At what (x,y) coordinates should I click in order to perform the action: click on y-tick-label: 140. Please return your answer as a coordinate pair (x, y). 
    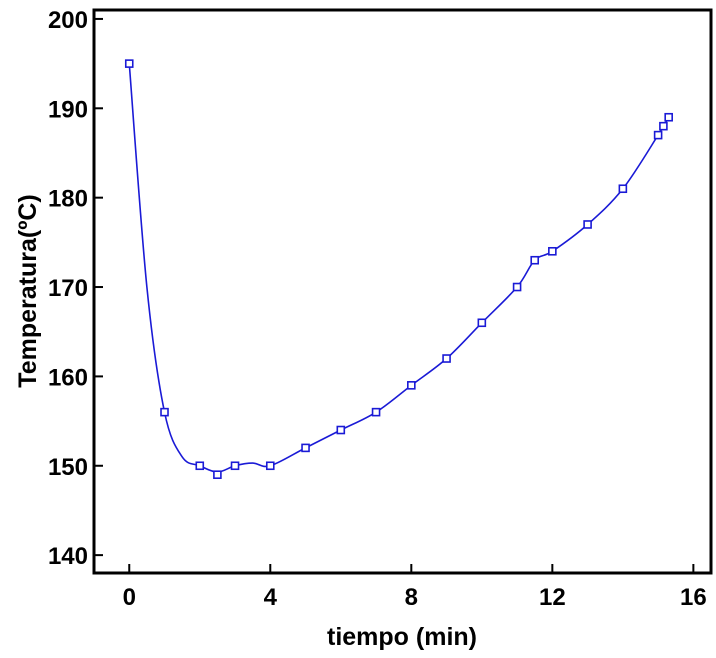
    Looking at the image, I should click on (68, 556).